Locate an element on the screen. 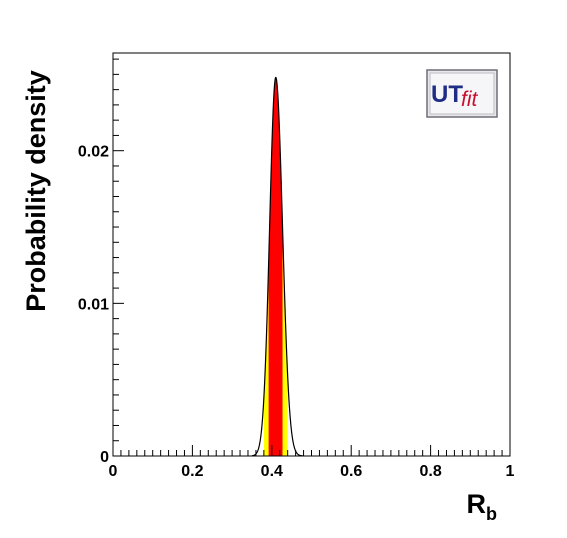  x-axis-title-subscript: b is located at coordinates (491, 514).